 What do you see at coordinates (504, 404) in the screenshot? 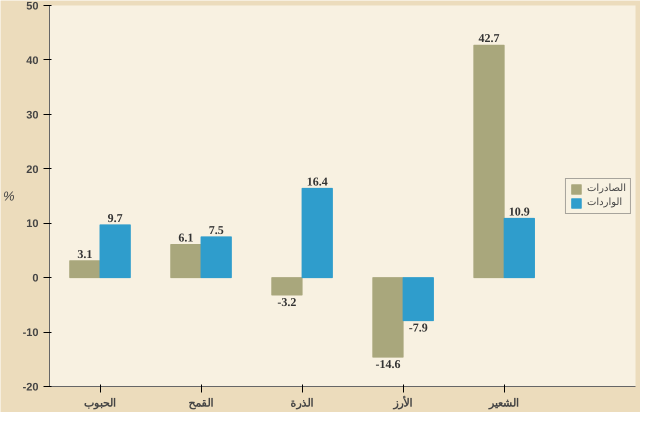
I see `x-tick-label: الشعير` at bounding box center [504, 404].